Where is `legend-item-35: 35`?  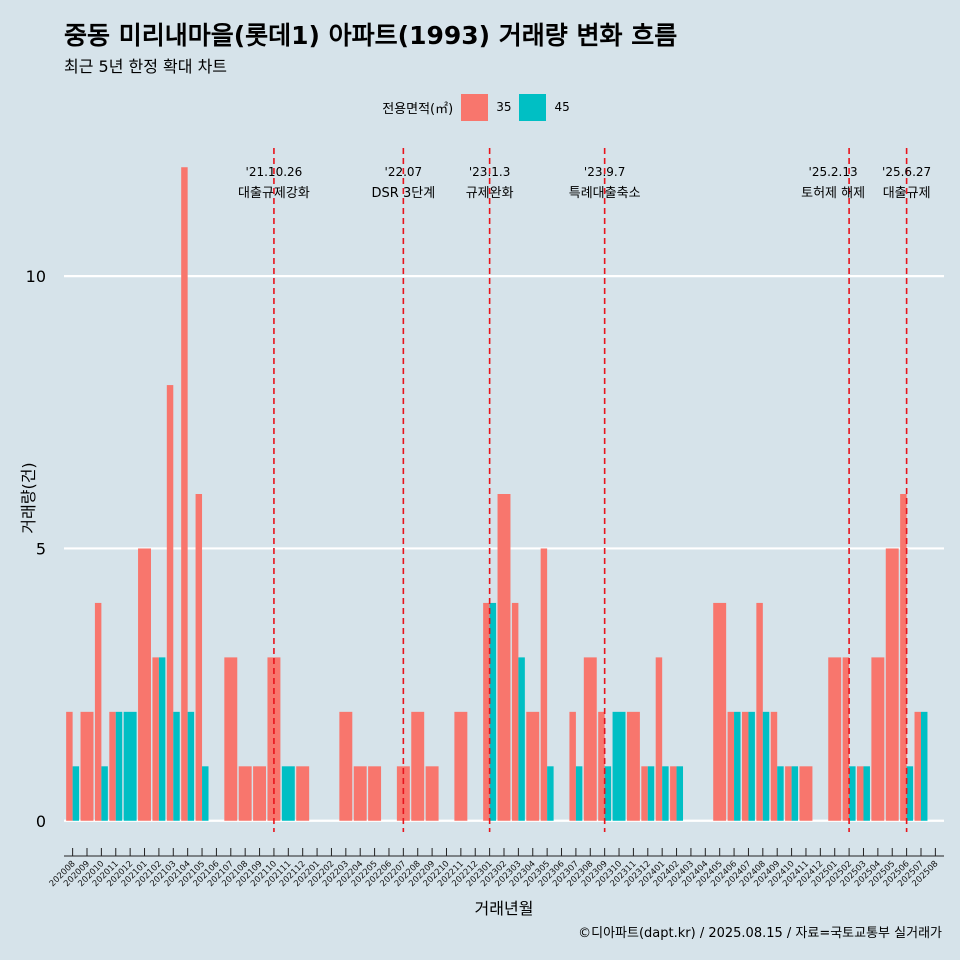
legend-item-35: 35 is located at coordinates (486, 107).